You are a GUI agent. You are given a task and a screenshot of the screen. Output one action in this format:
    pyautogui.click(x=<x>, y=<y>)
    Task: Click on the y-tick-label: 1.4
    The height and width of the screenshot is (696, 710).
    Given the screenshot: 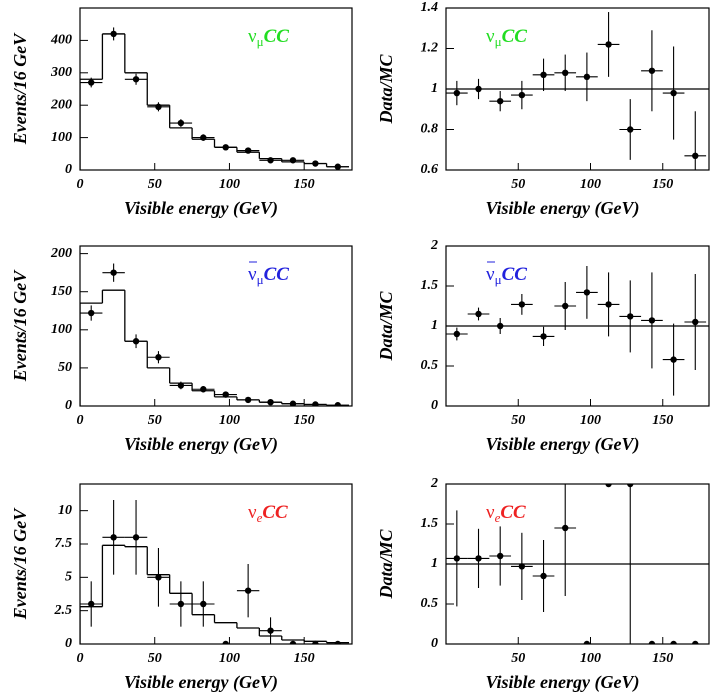 What is the action you would take?
    pyautogui.click(x=430, y=7)
    